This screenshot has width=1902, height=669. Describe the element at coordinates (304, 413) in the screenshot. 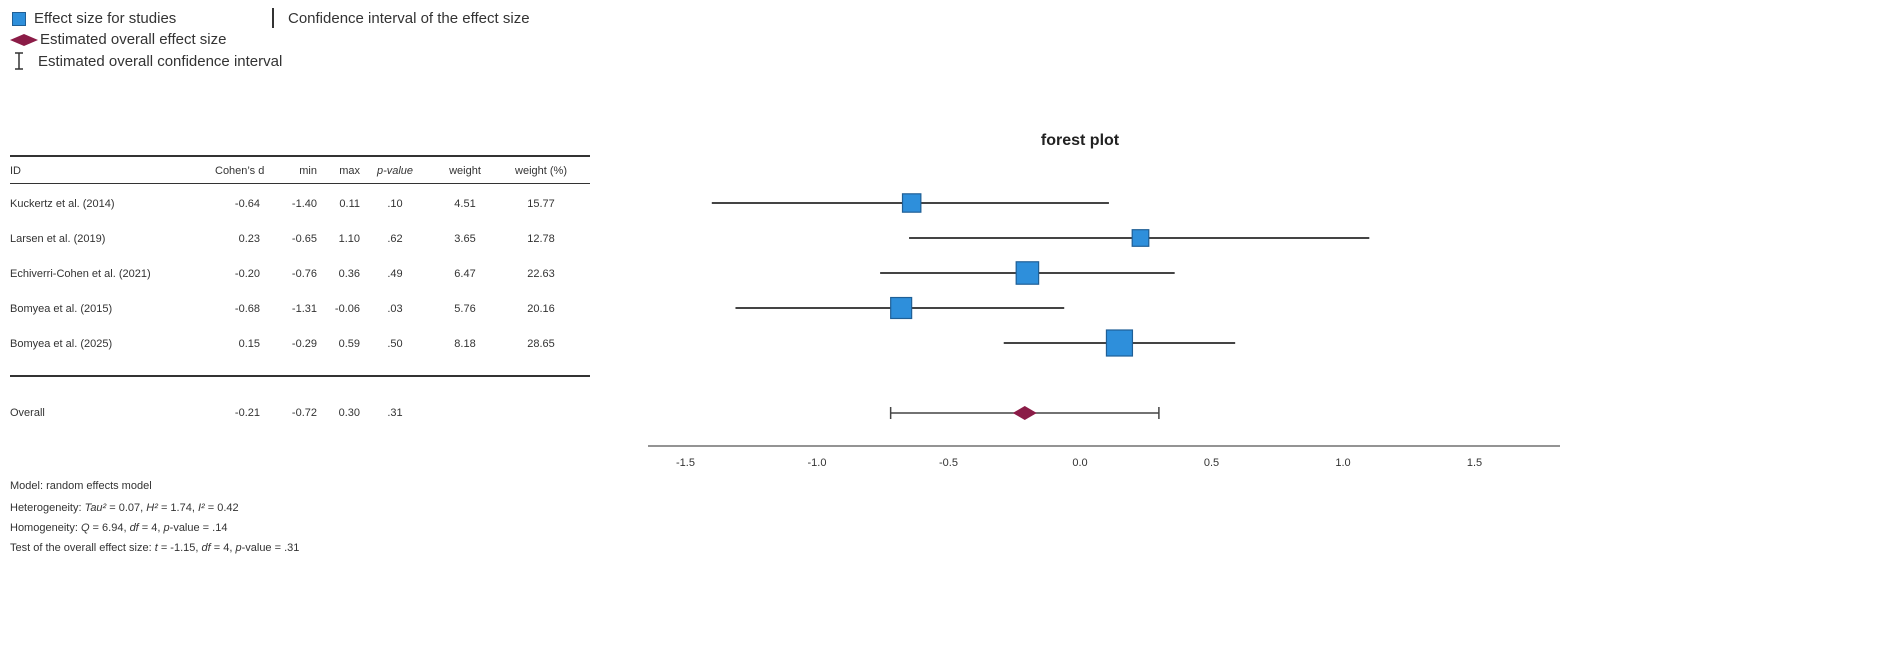

I see `overall-min: -0.72` at that location.